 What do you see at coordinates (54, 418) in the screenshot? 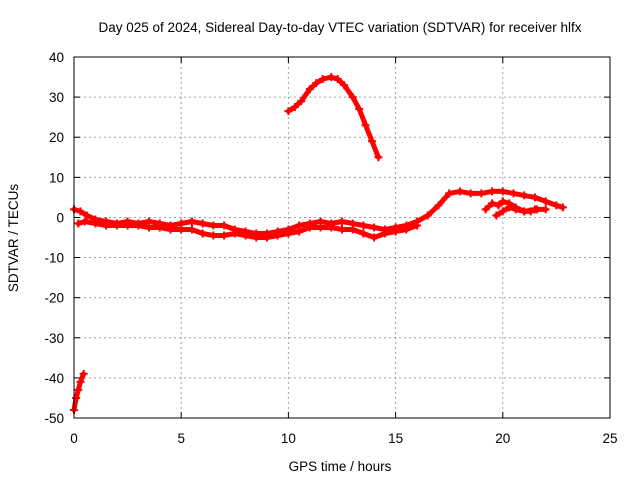
I see `y-tick-label: -50` at bounding box center [54, 418].